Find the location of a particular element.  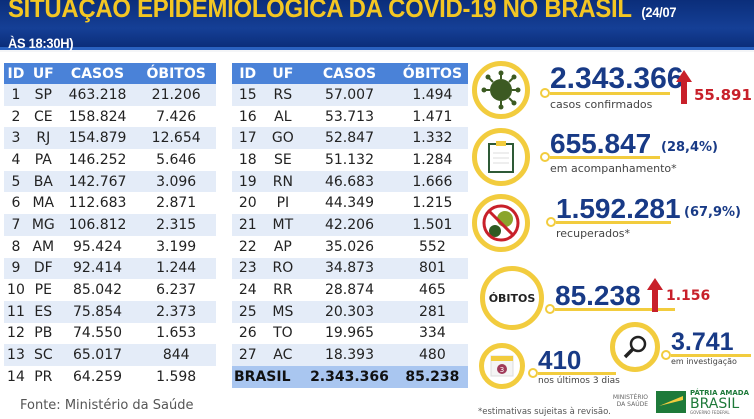

table-cell: 7 is located at coordinates (16, 225).